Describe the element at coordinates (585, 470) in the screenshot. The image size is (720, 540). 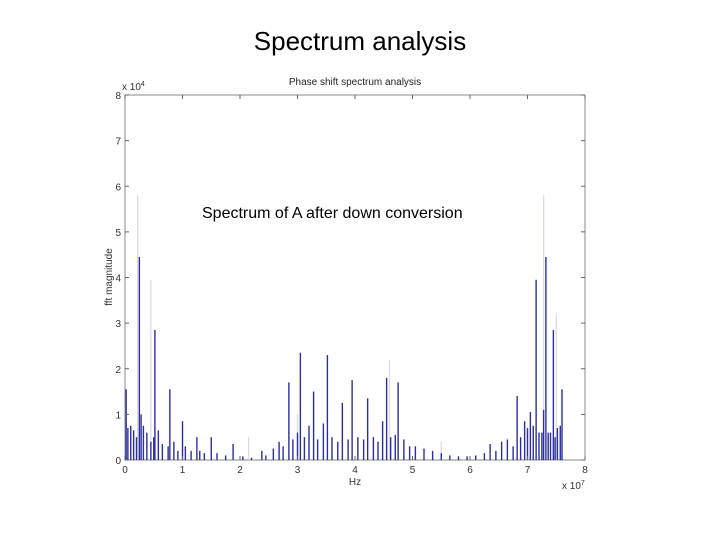
I see `x-tick-label: 8` at that location.